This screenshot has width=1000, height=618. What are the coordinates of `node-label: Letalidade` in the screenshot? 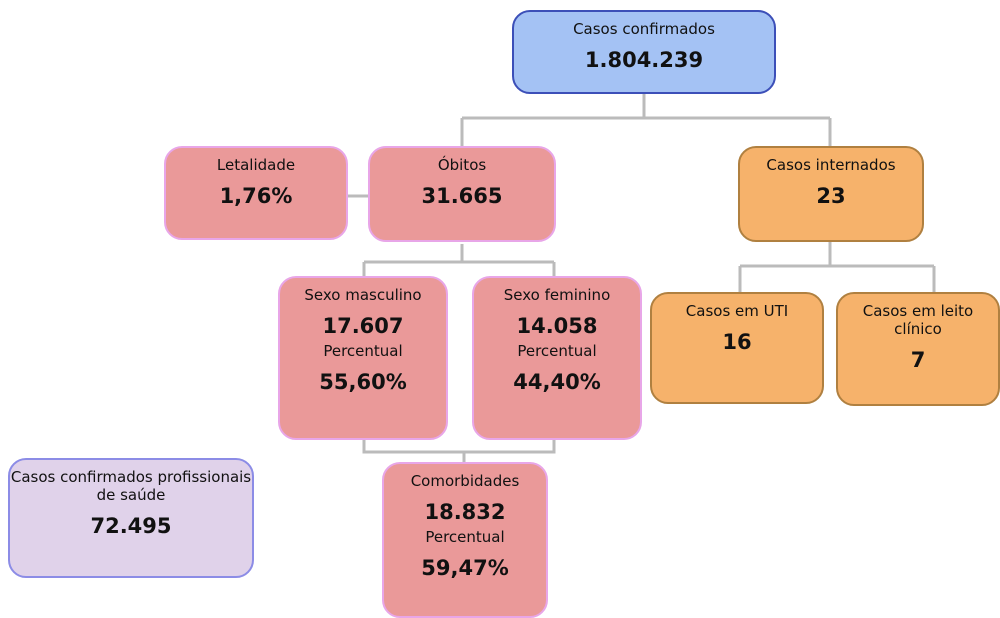 It's located at (256, 165).